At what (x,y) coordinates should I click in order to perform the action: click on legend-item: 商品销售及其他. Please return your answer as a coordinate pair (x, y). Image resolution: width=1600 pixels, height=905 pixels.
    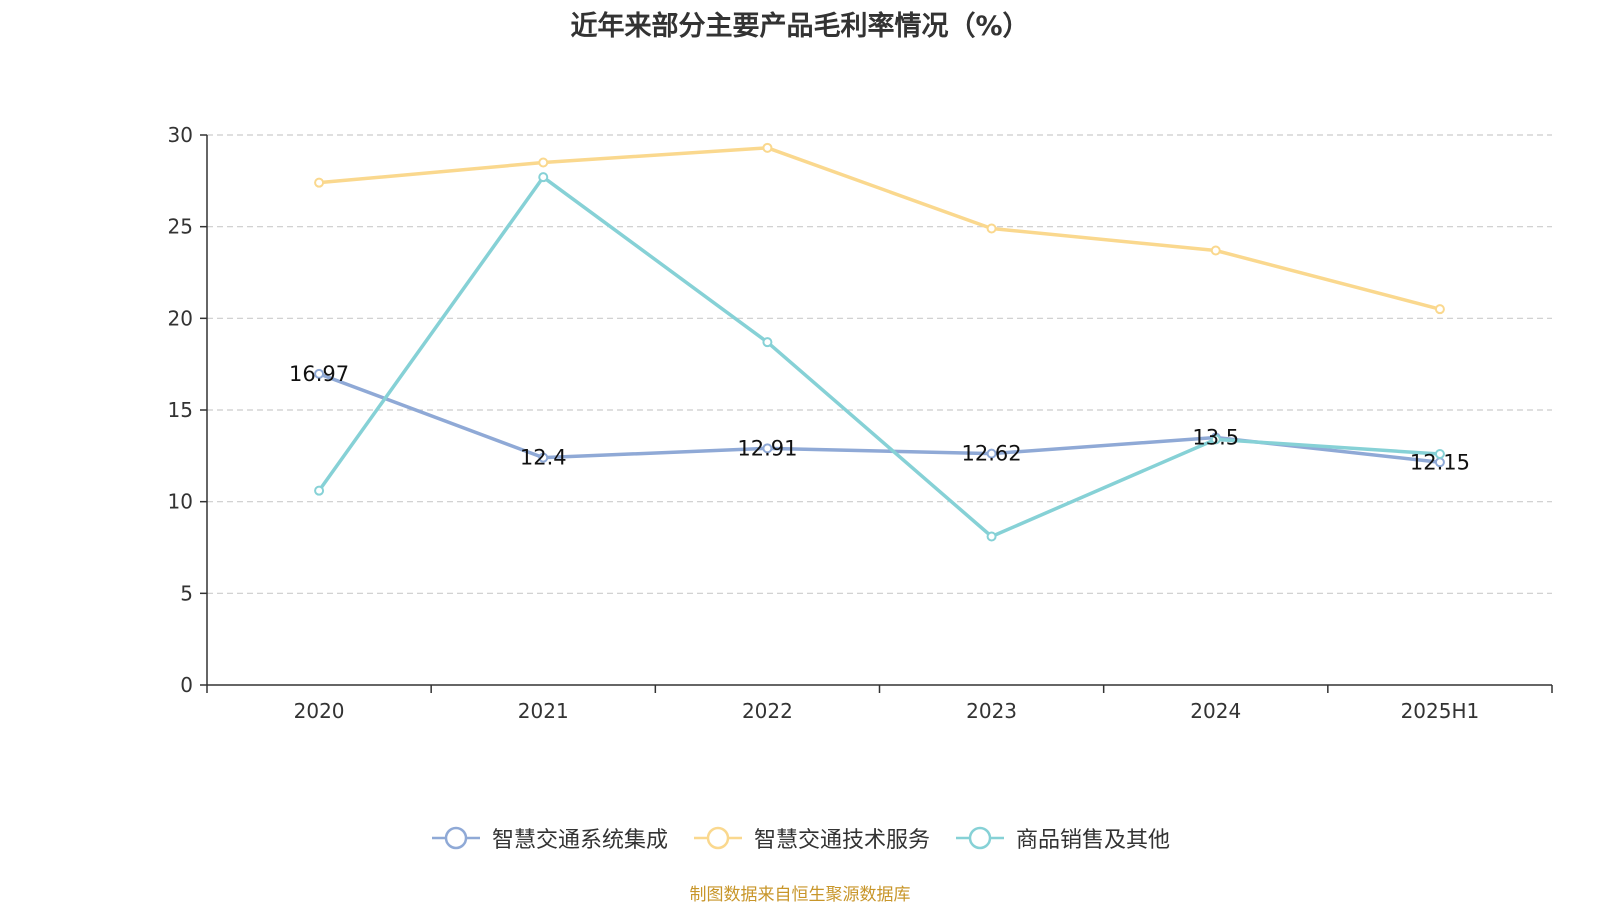
    Looking at the image, I should click on (1062, 838).